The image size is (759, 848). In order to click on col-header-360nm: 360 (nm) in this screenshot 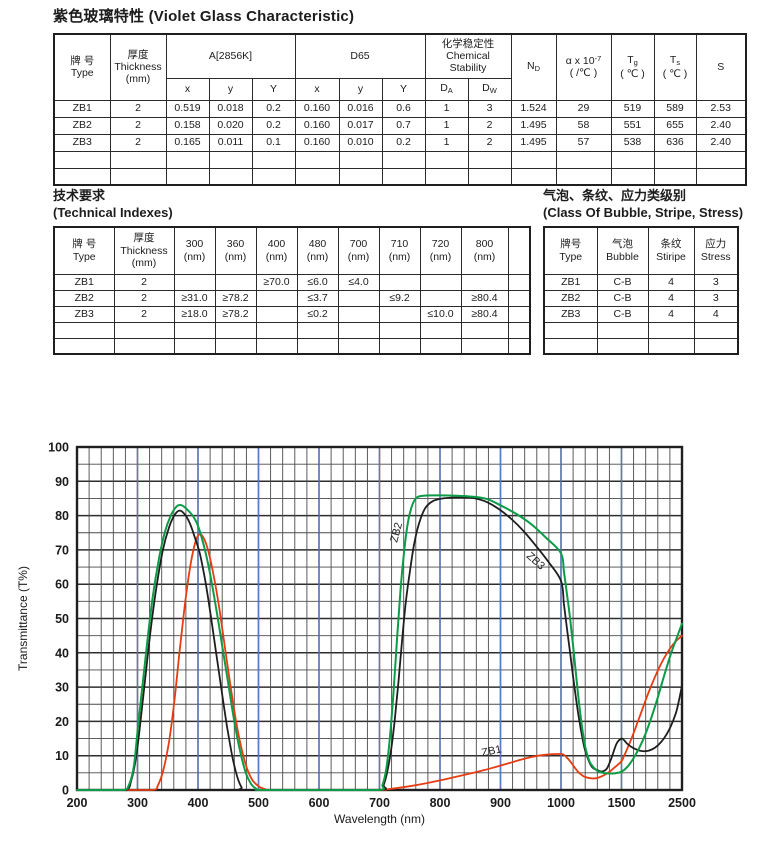, I will do `click(235, 250)`.